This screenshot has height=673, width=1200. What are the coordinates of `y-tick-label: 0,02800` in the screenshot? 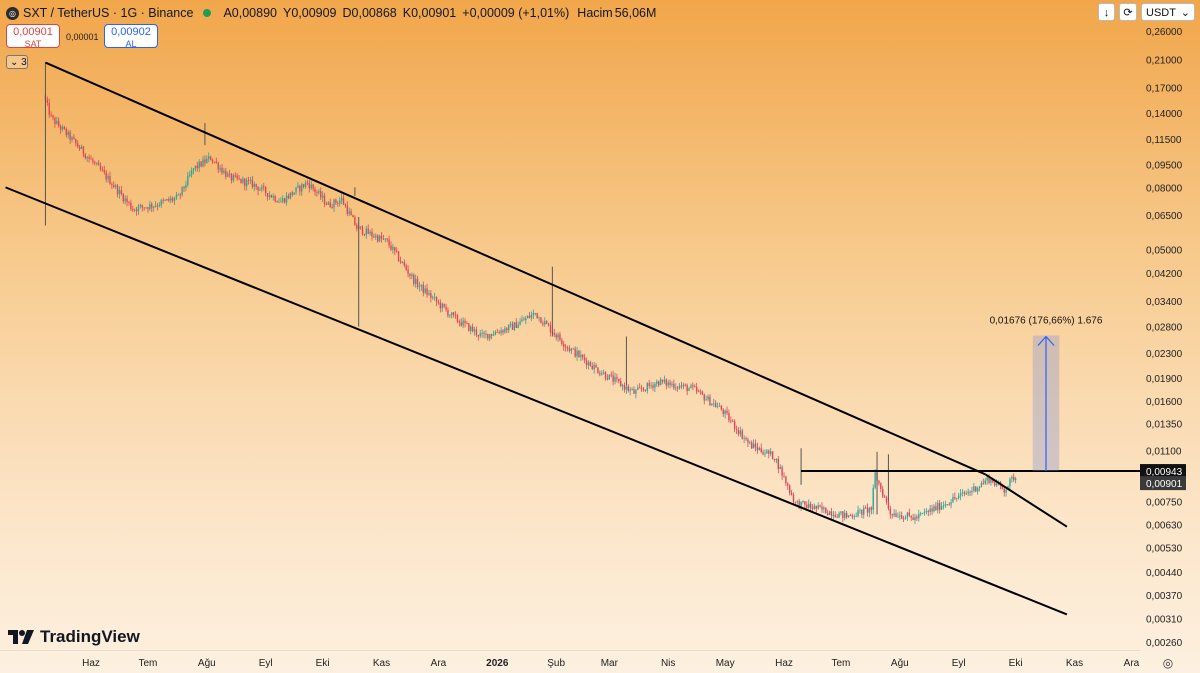 It's located at (1164, 328).